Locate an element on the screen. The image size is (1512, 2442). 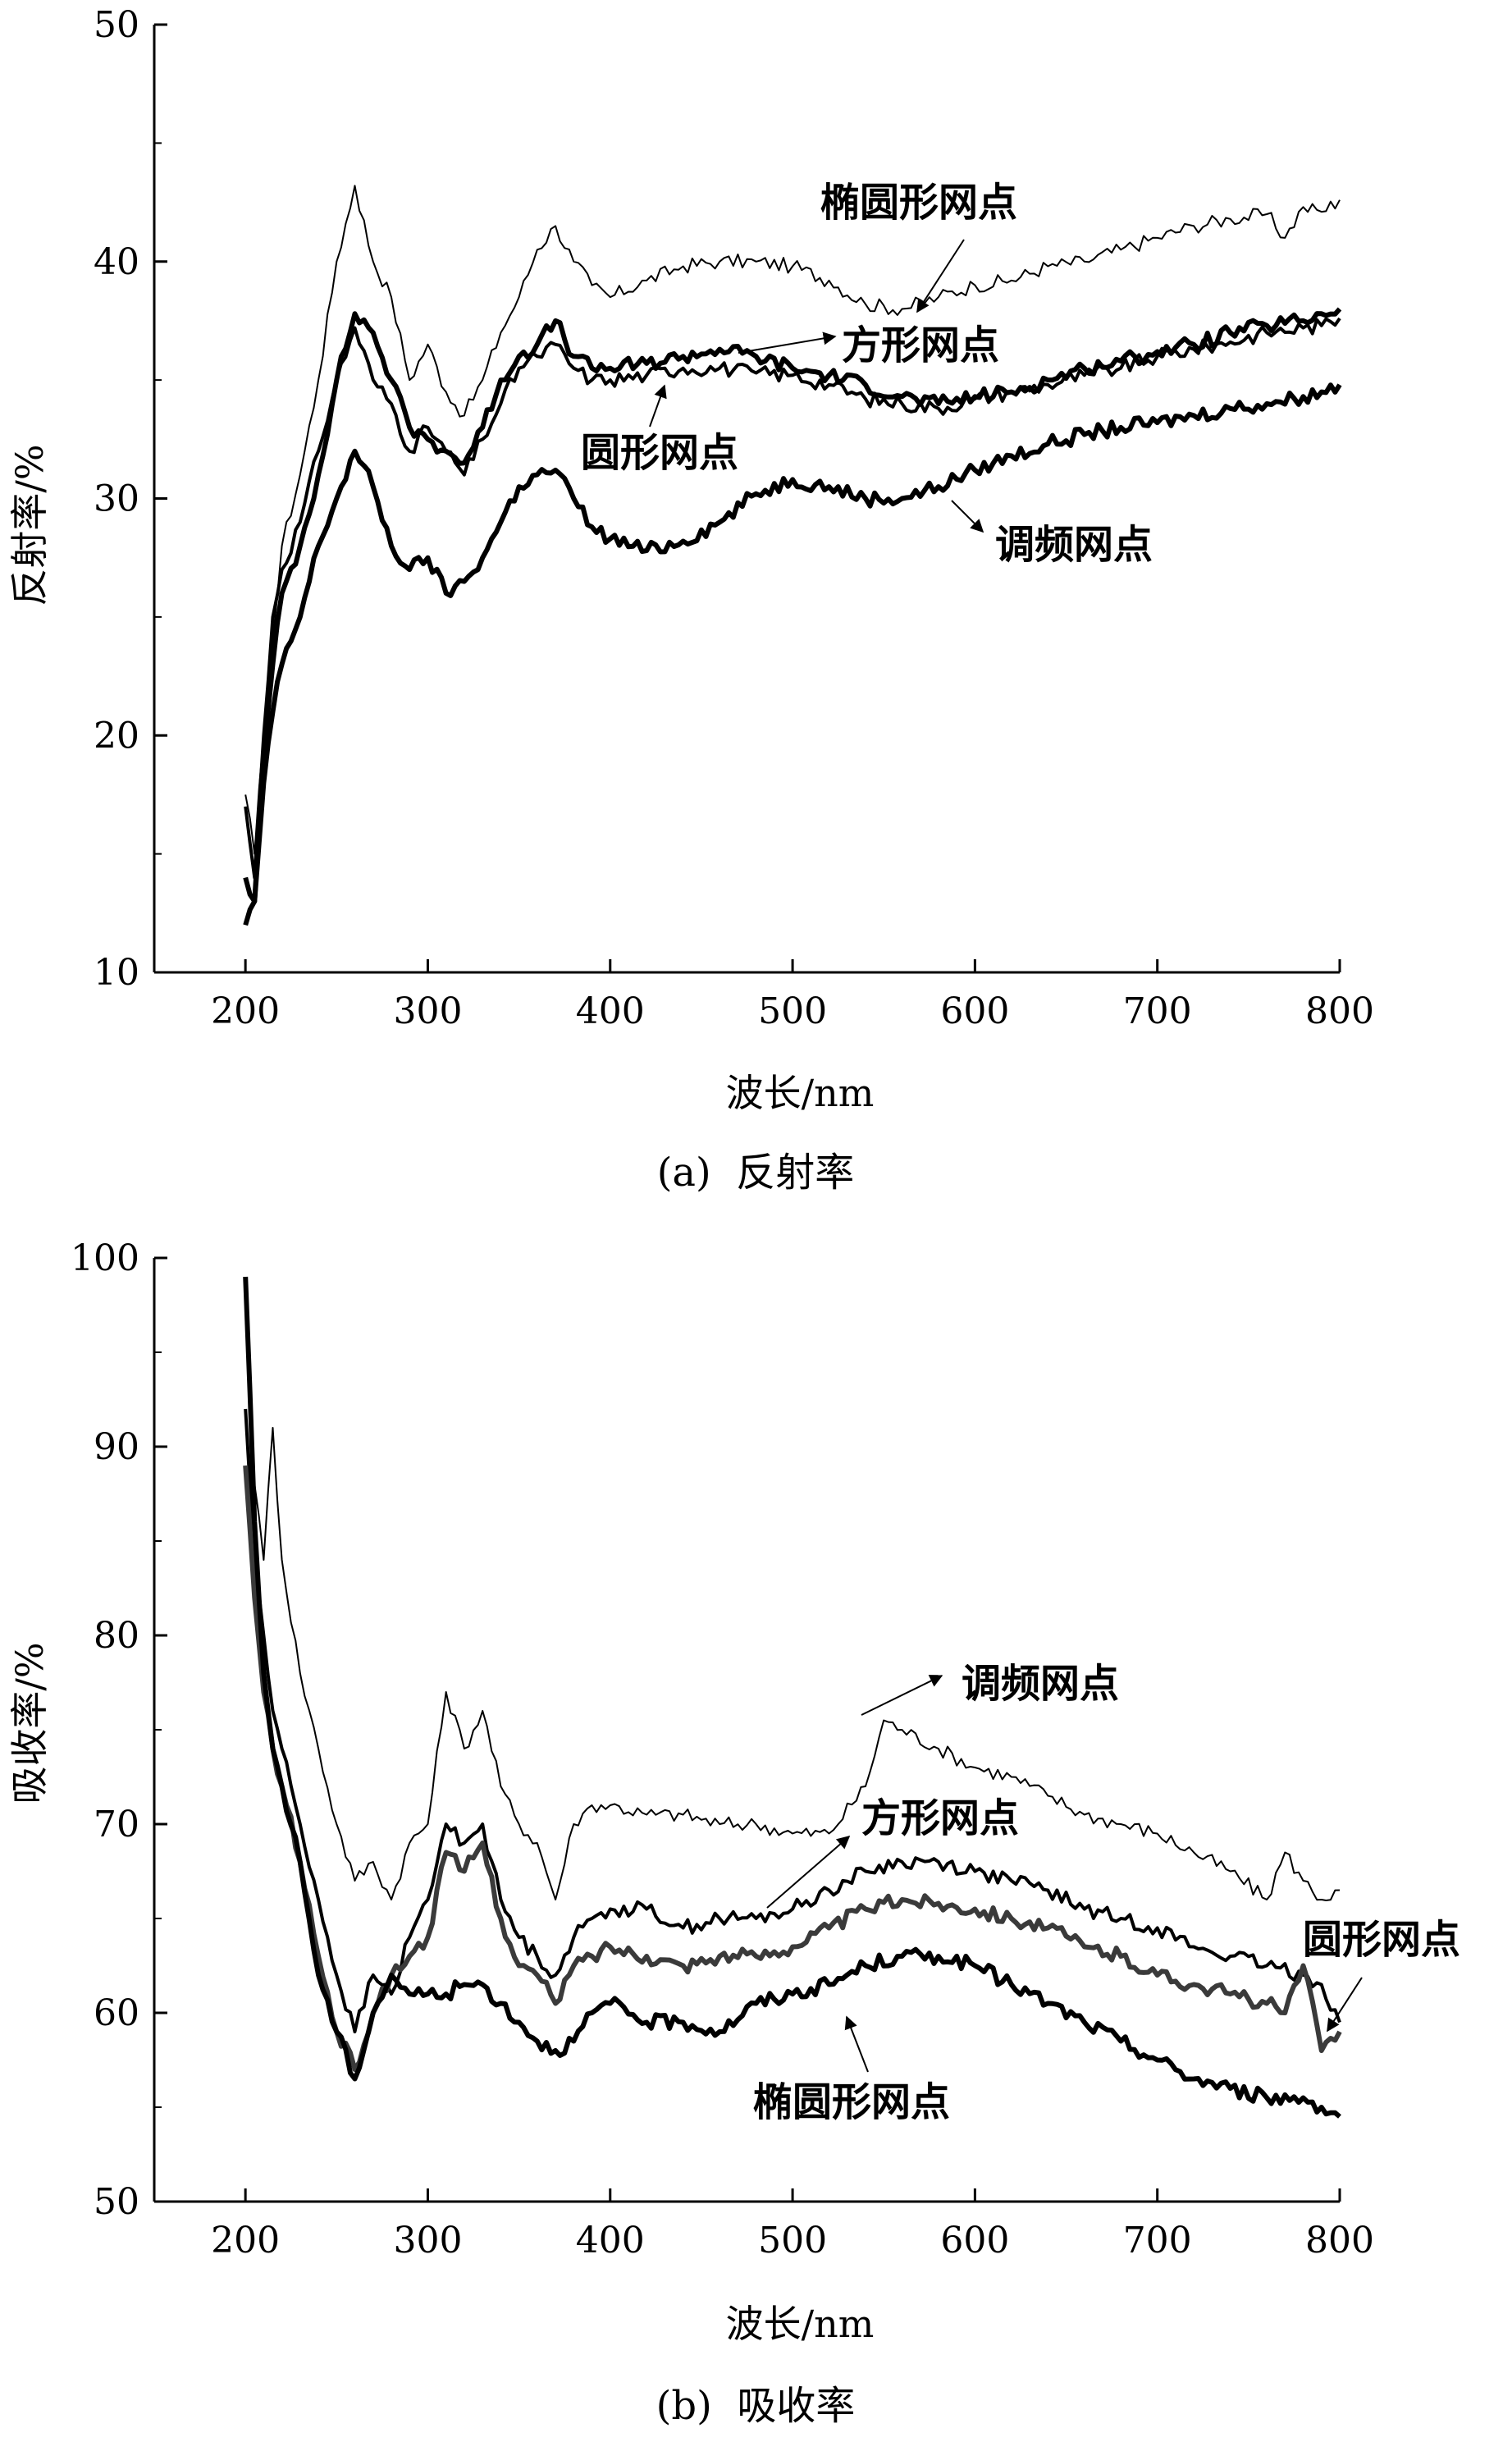
y-tick-label: 20 is located at coordinates (116, 736).